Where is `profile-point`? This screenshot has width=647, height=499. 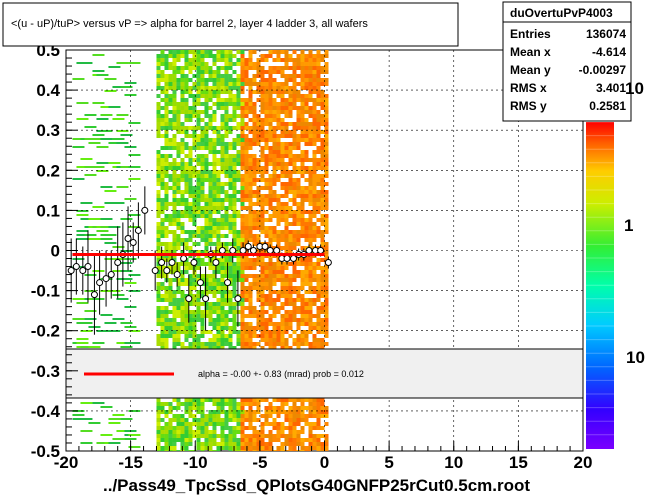
profile-point is located at coordinates (243, 250).